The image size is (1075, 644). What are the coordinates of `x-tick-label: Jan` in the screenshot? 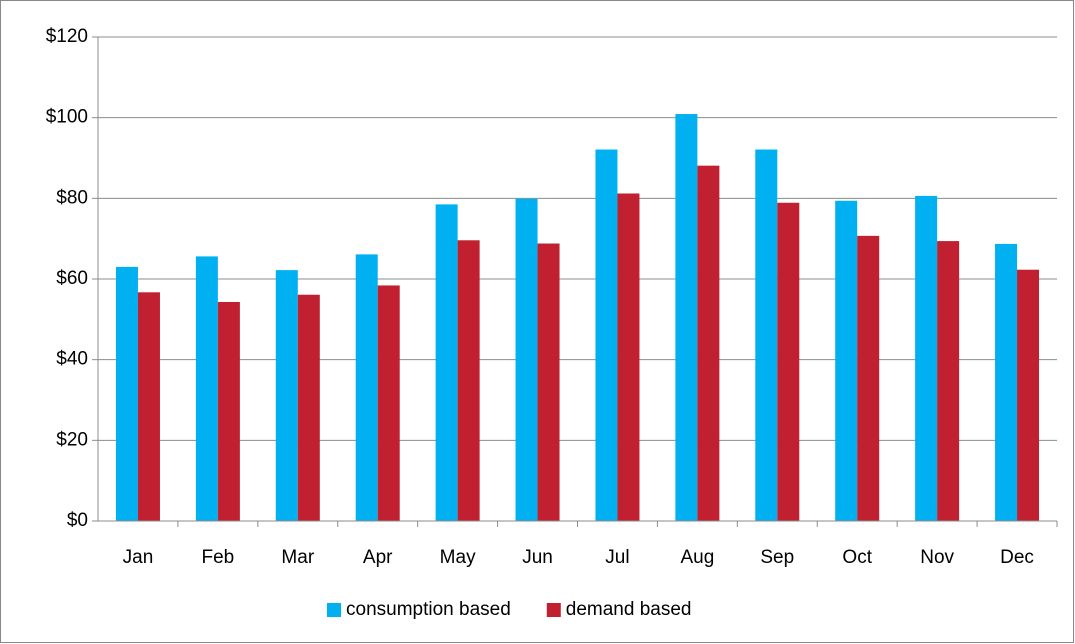 It's located at (138, 557).